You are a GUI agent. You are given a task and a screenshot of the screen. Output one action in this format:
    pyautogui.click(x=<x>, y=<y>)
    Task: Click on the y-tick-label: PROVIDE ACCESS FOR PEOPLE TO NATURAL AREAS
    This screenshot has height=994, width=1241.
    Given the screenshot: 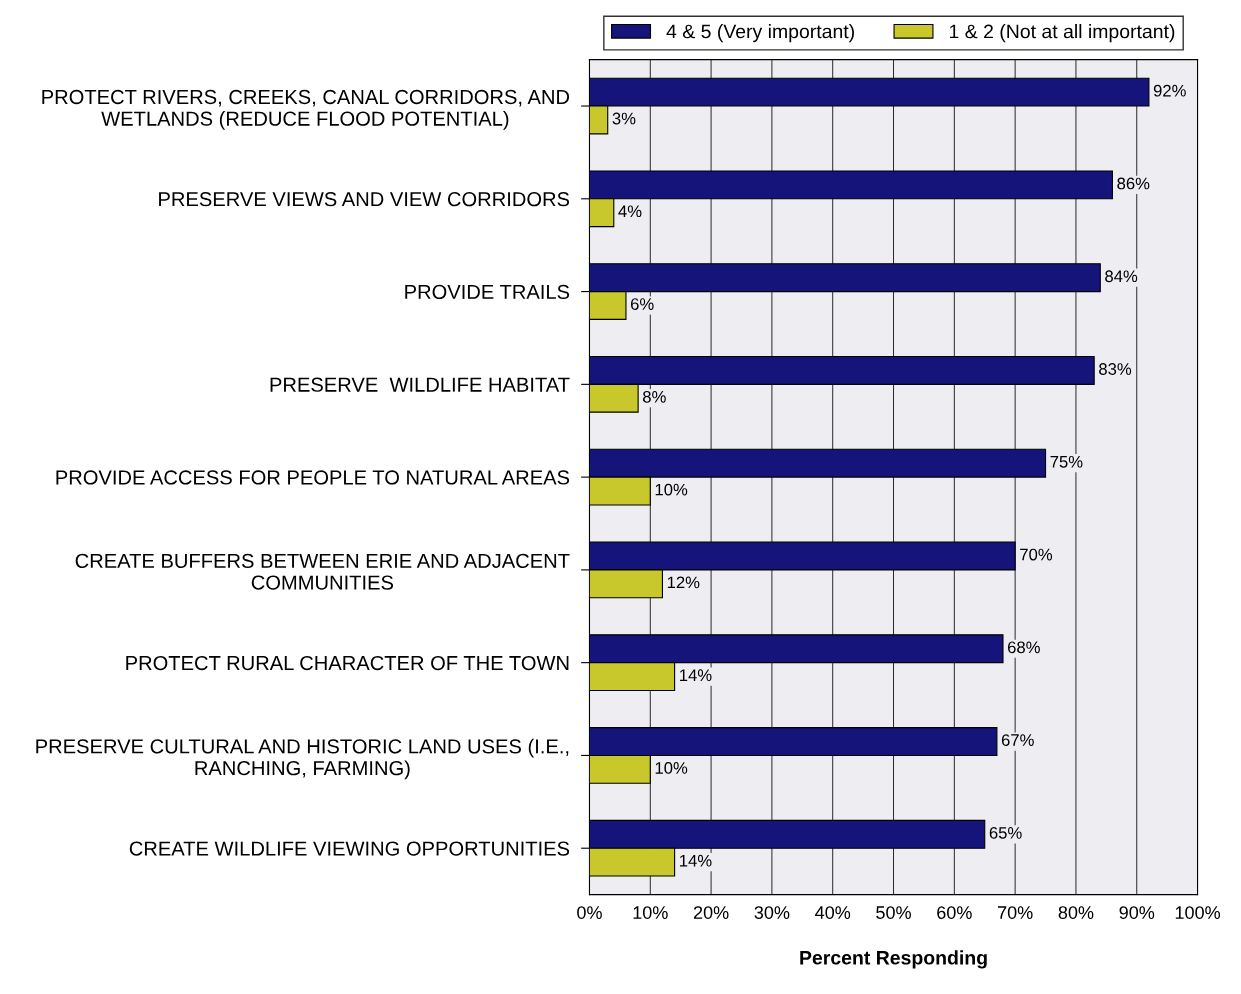 What is the action you would take?
    pyautogui.click(x=313, y=477)
    